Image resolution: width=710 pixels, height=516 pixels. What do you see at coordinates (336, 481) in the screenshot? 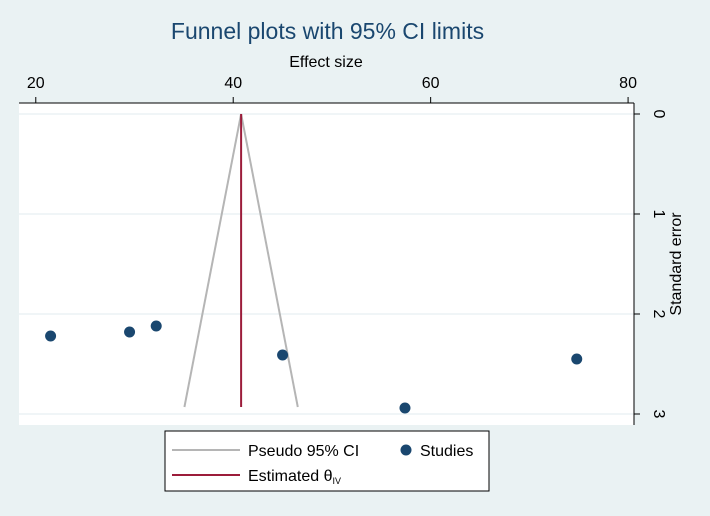
I see `legend-estimate-subscript: IV` at bounding box center [336, 481].